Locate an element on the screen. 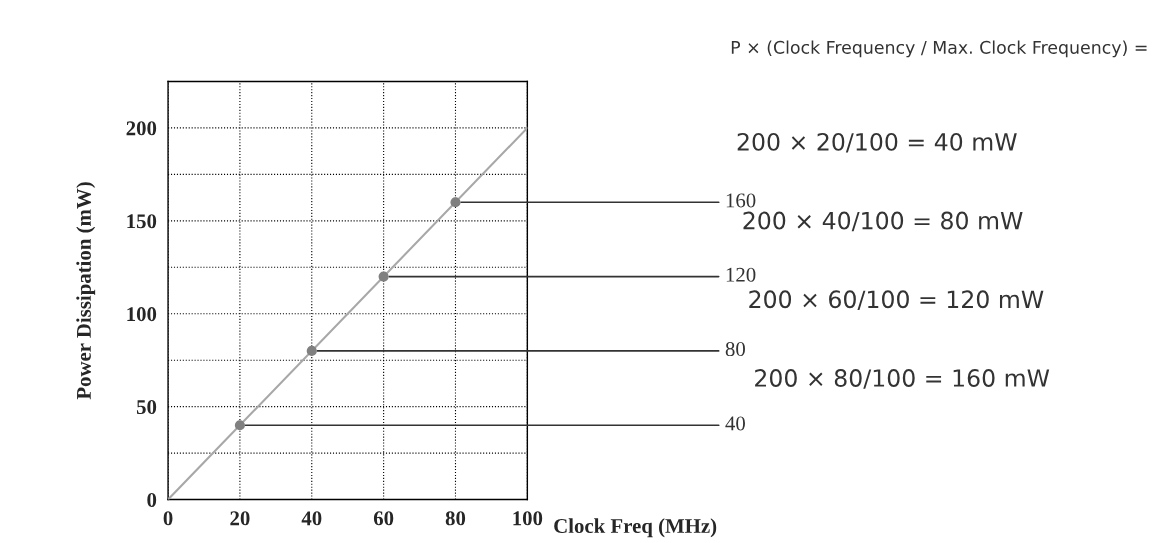  y-tick-label: 150 is located at coordinates (142, 221).